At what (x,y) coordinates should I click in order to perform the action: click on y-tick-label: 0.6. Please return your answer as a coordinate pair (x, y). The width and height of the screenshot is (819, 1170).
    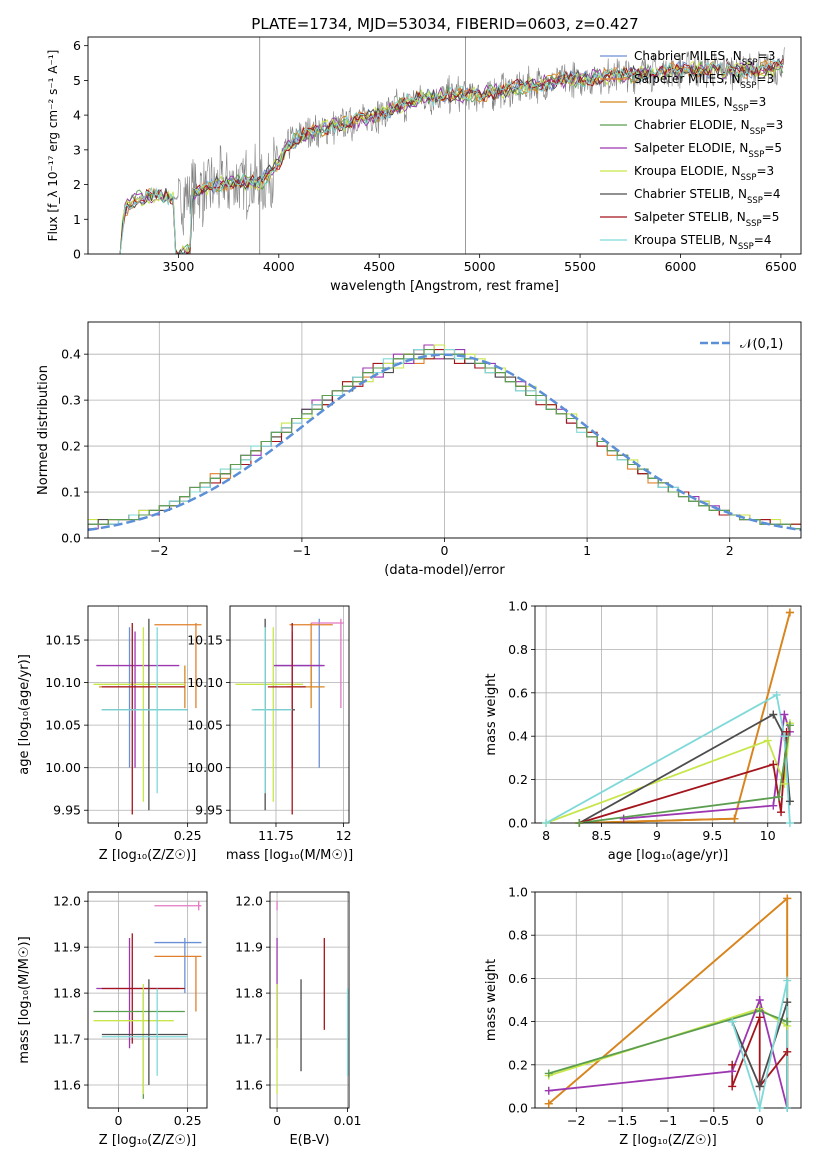
    Looking at the image, I should click on (518, 978).